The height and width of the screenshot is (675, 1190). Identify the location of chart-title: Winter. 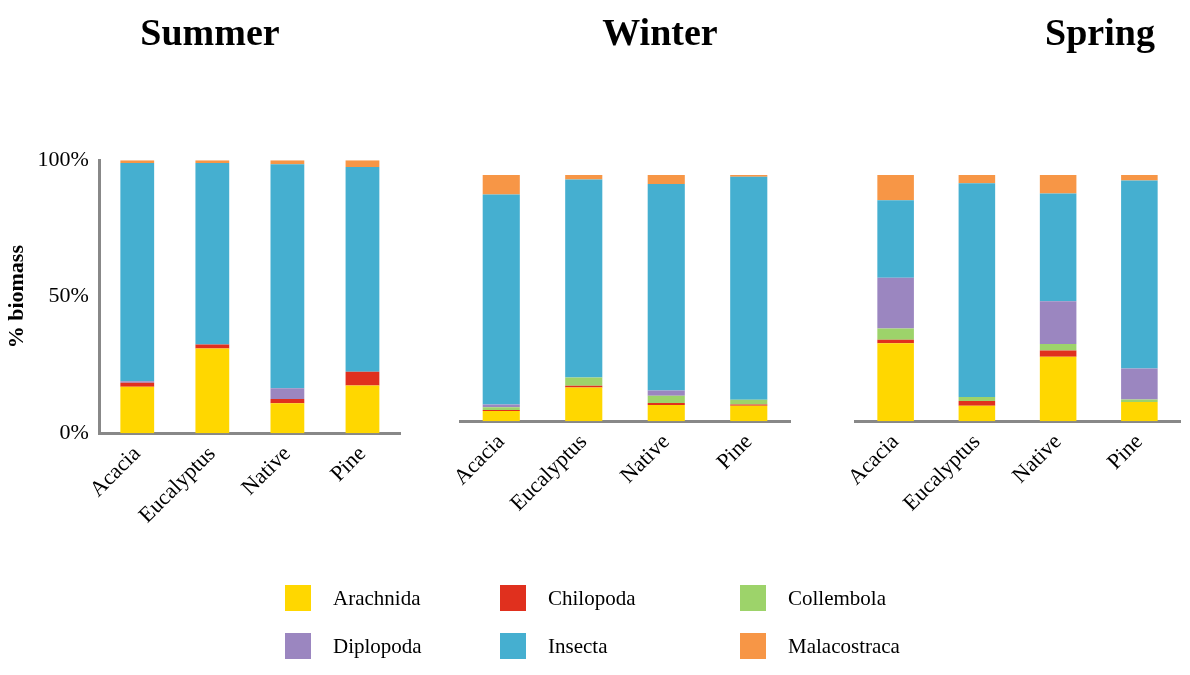
(660, 32).